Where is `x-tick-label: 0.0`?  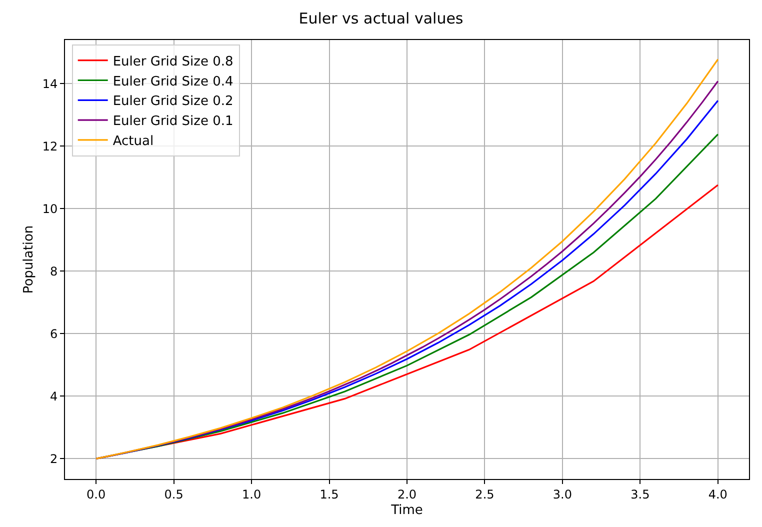 x-tick-label: 0.0 is located at coordinates (96, 494).